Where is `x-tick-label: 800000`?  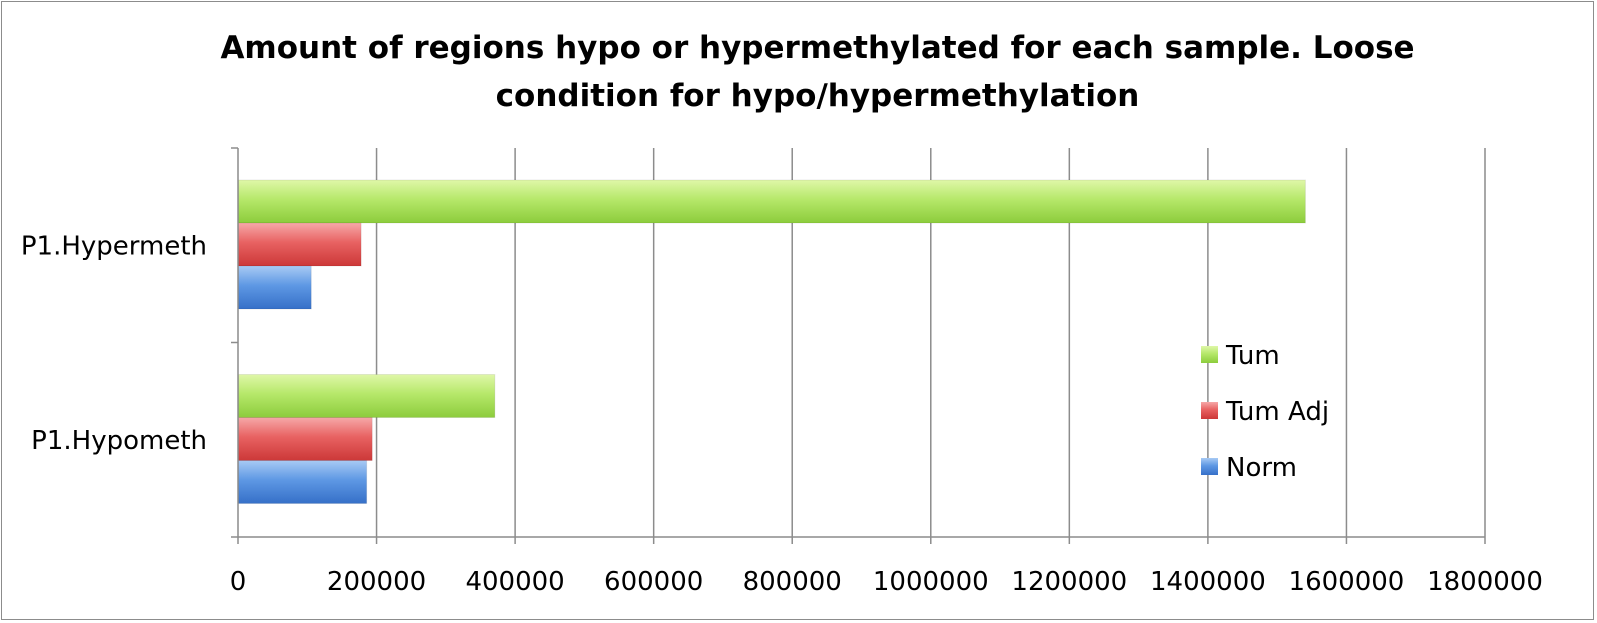 x-tick-label: 800000 is located at coordinates (792, 582).